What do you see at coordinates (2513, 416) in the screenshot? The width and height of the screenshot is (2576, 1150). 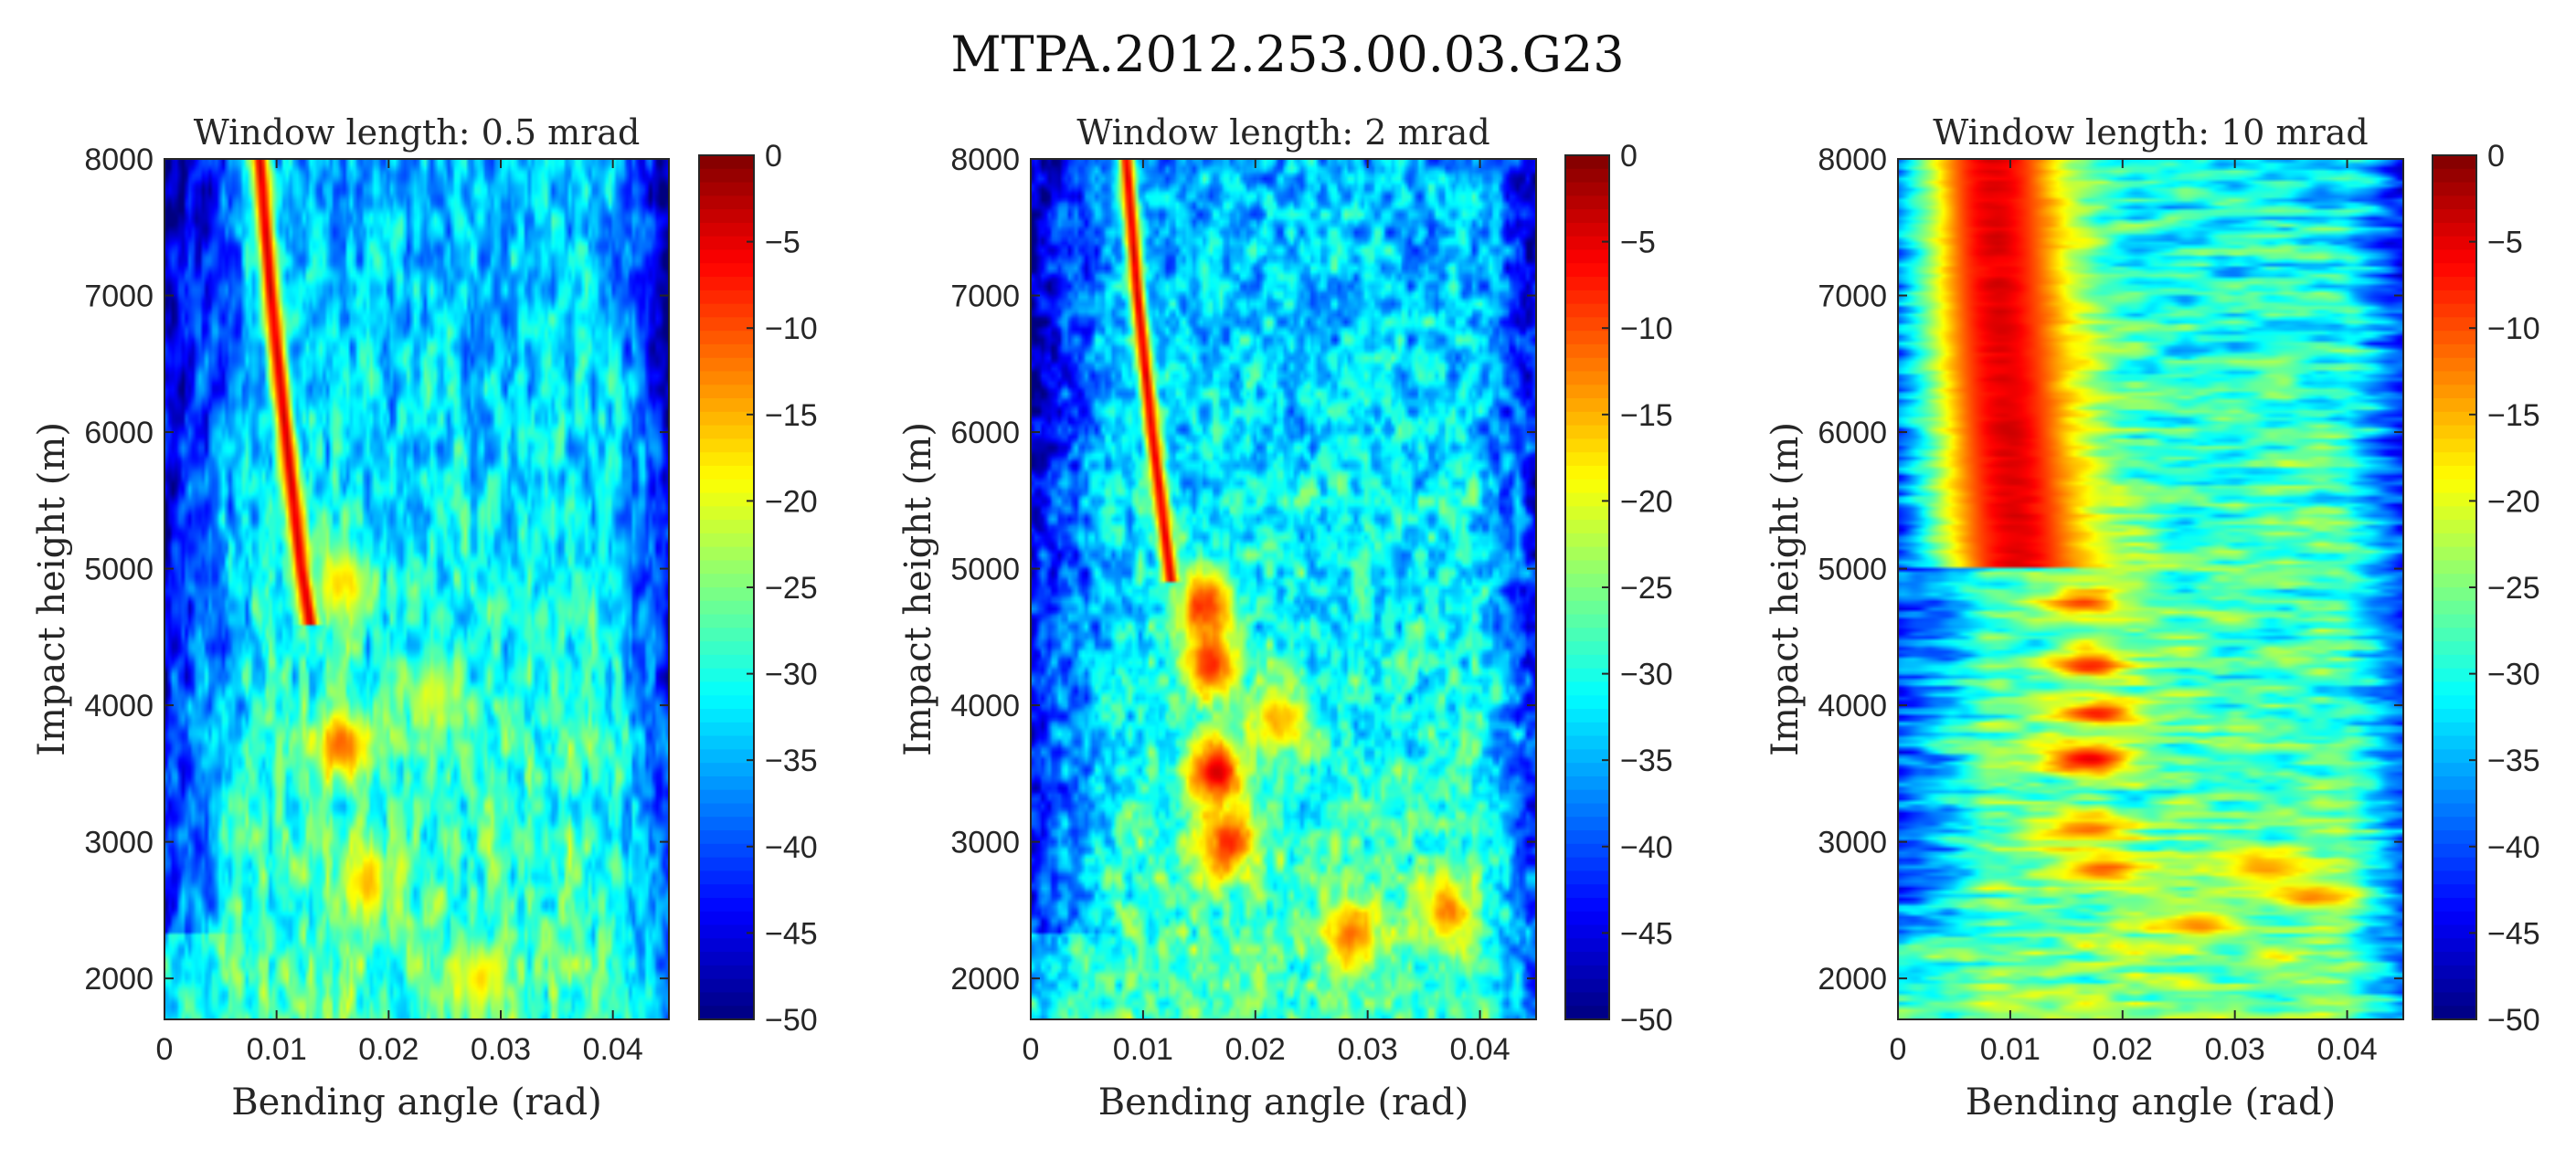 I see `colorbar-tick-label: −15` at bounding box center [2513, 416].